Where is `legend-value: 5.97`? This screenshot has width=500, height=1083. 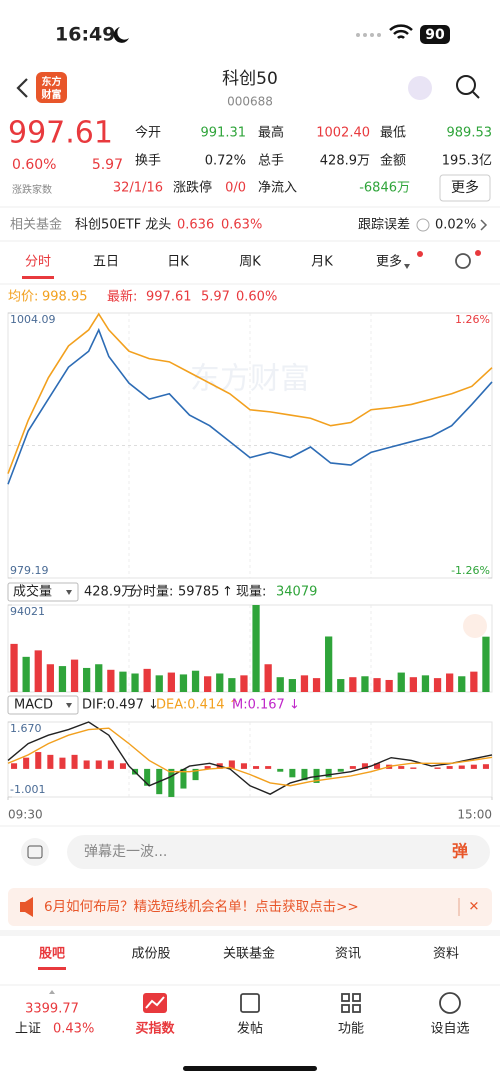 legend-value: 5.97 is located at coordinates (215, 297).